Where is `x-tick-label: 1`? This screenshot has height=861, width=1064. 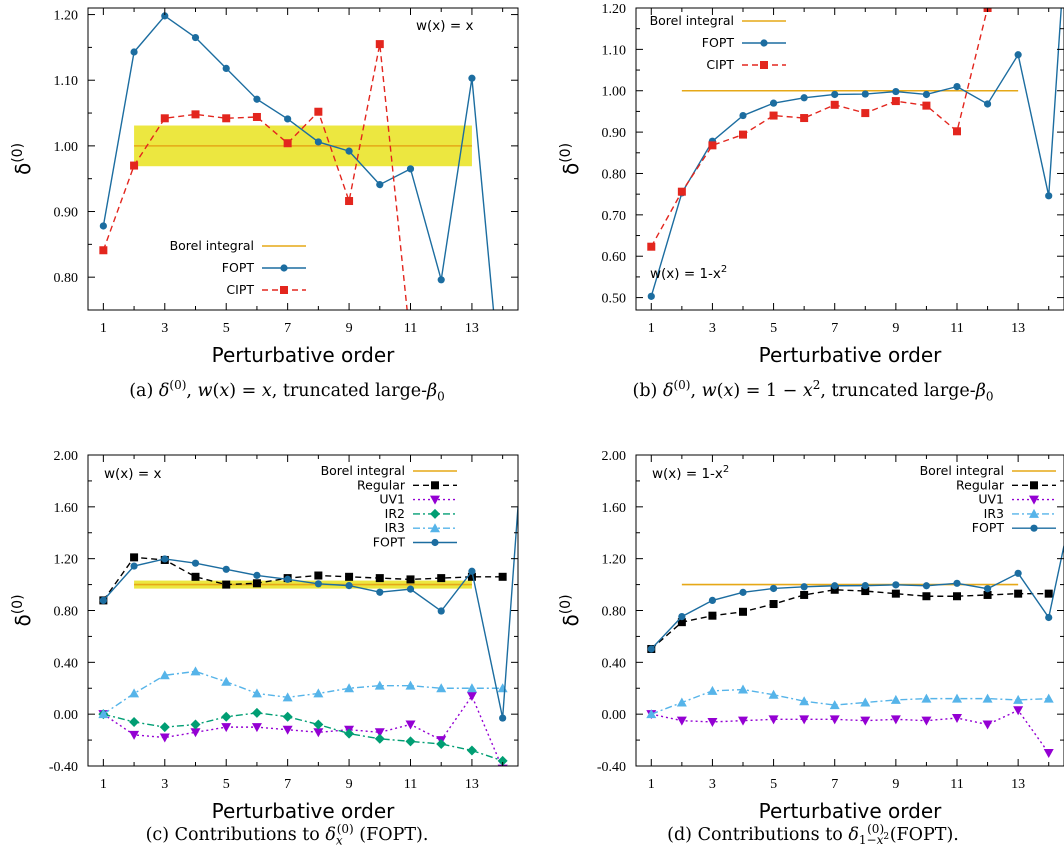 x-tick-label: 1 is located at coordinates (103, 328).